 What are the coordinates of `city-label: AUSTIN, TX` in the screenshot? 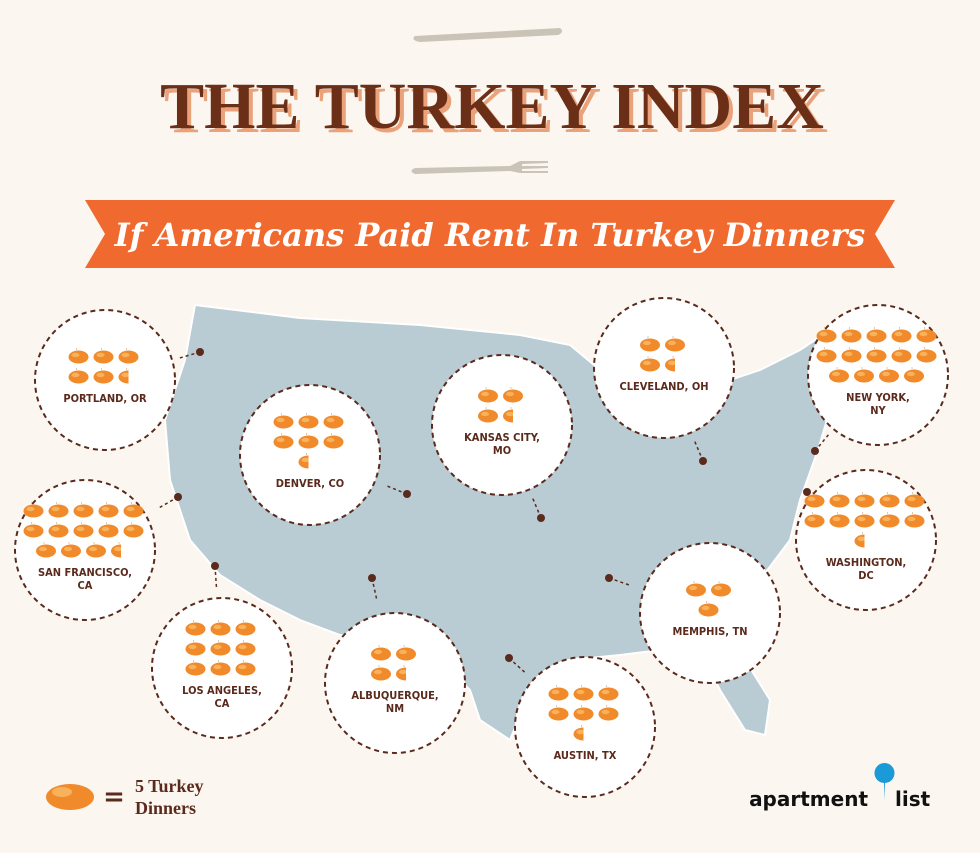 It's located at (585, 755).